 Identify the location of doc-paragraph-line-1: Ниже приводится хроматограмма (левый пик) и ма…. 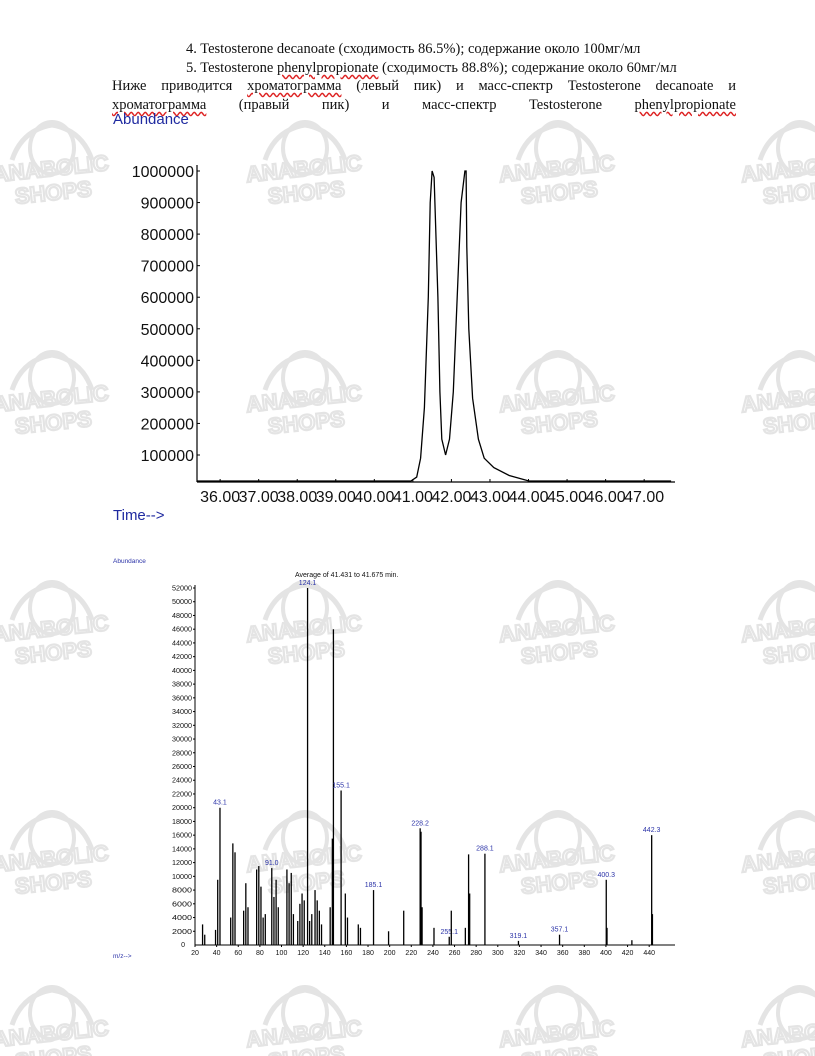
(424, 86).